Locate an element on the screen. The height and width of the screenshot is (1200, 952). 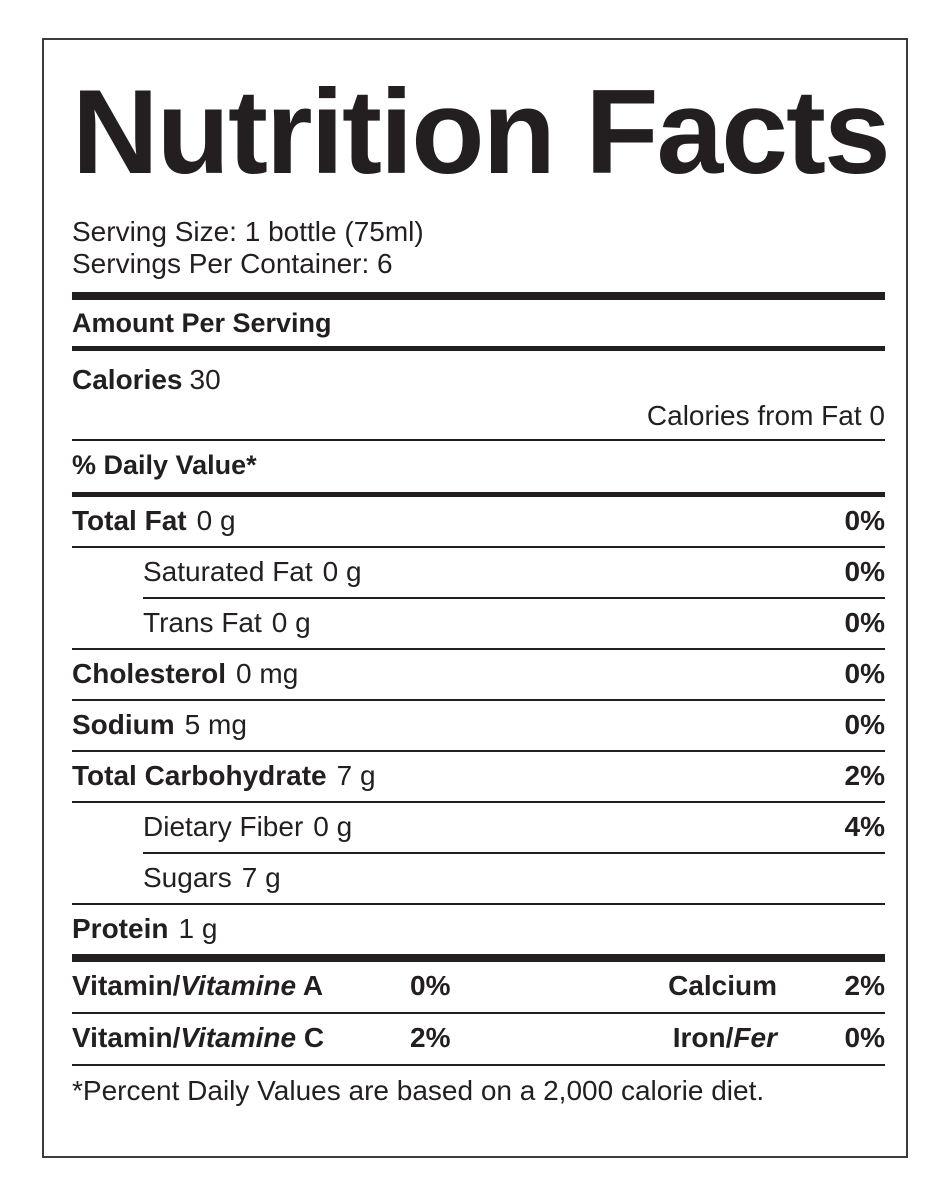
nutrient-label: Sodium 5 mg is located at coordinates (159, 724).